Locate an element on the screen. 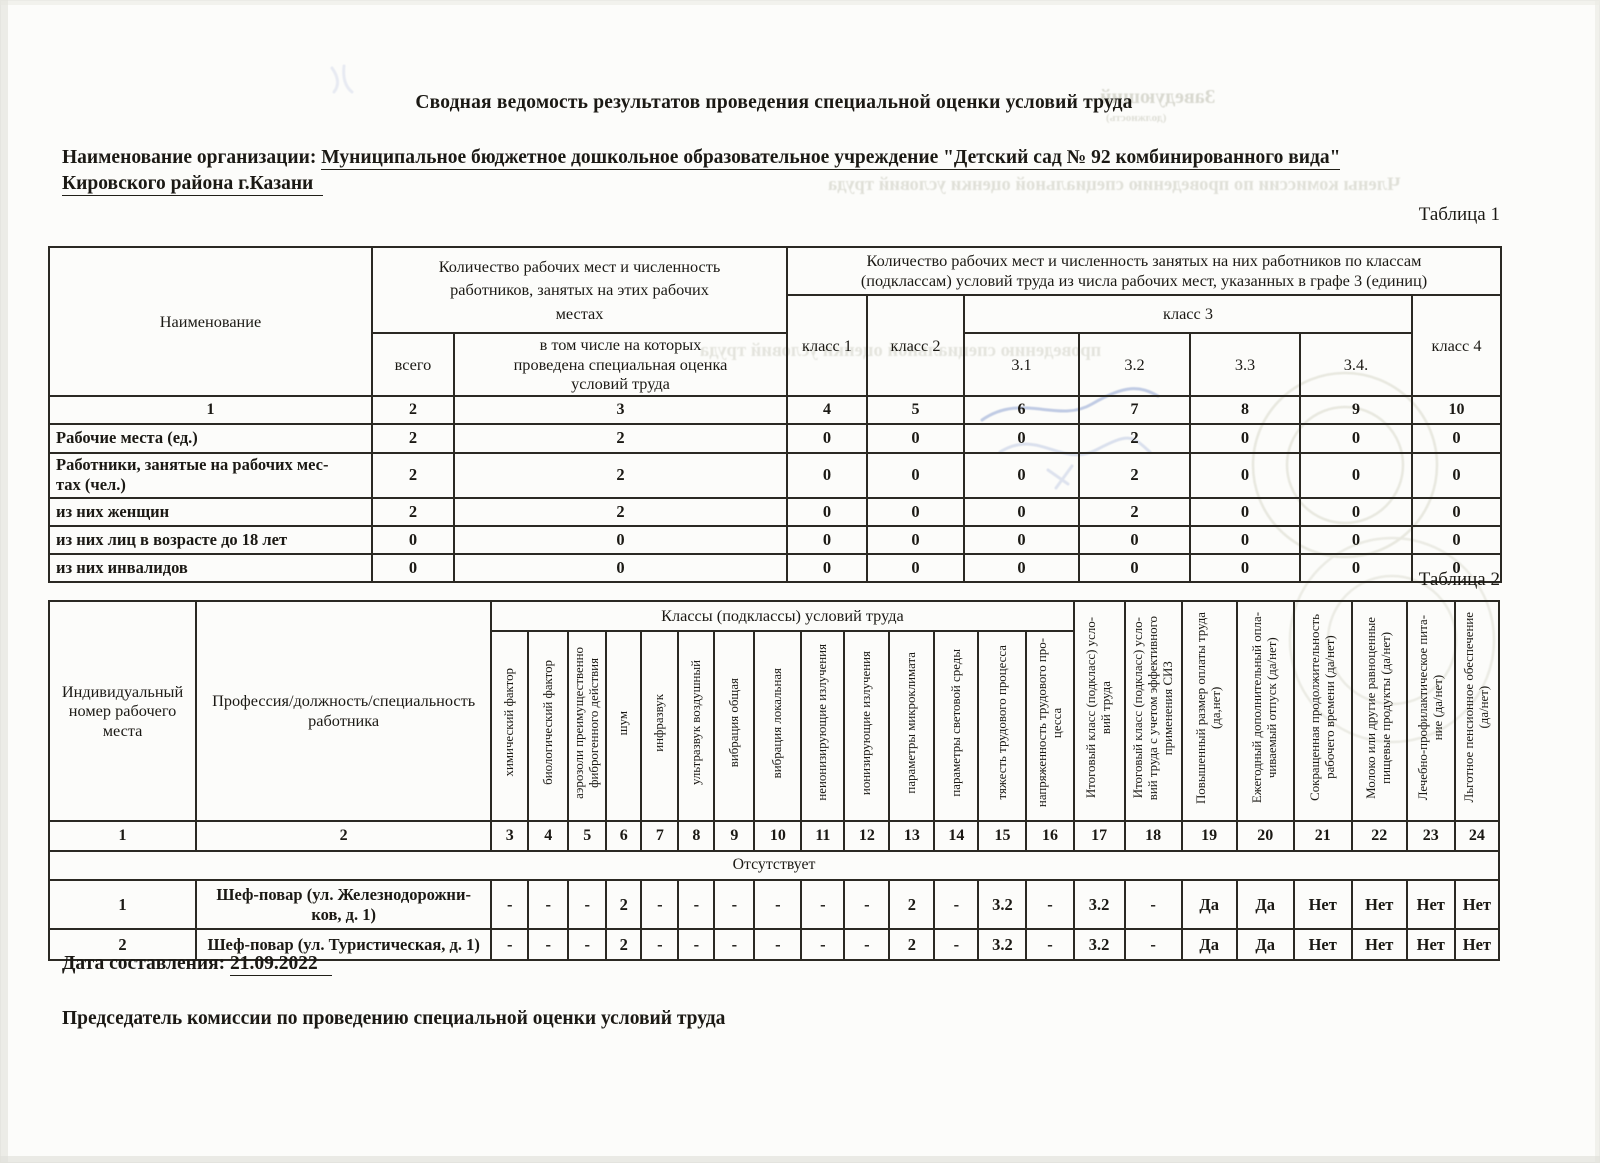 This screenshot has width=1600, height=1163. table2-caption: Таблица 2 is located at coordinates (1459, 579).